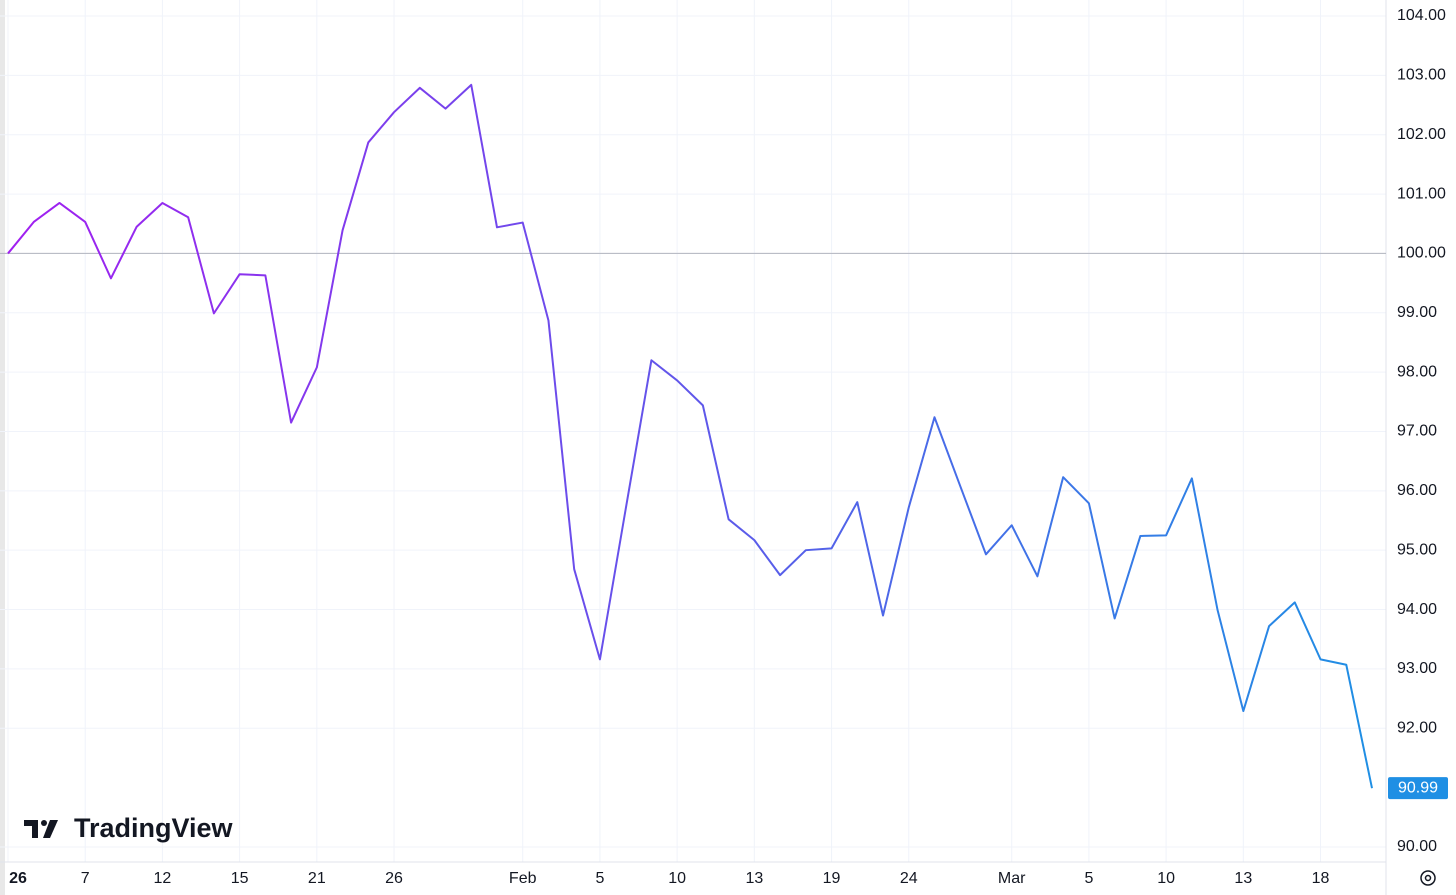 The width and height of the screenshot is (1456, 895). I want to click on settings-icon, so click(1428, 878).